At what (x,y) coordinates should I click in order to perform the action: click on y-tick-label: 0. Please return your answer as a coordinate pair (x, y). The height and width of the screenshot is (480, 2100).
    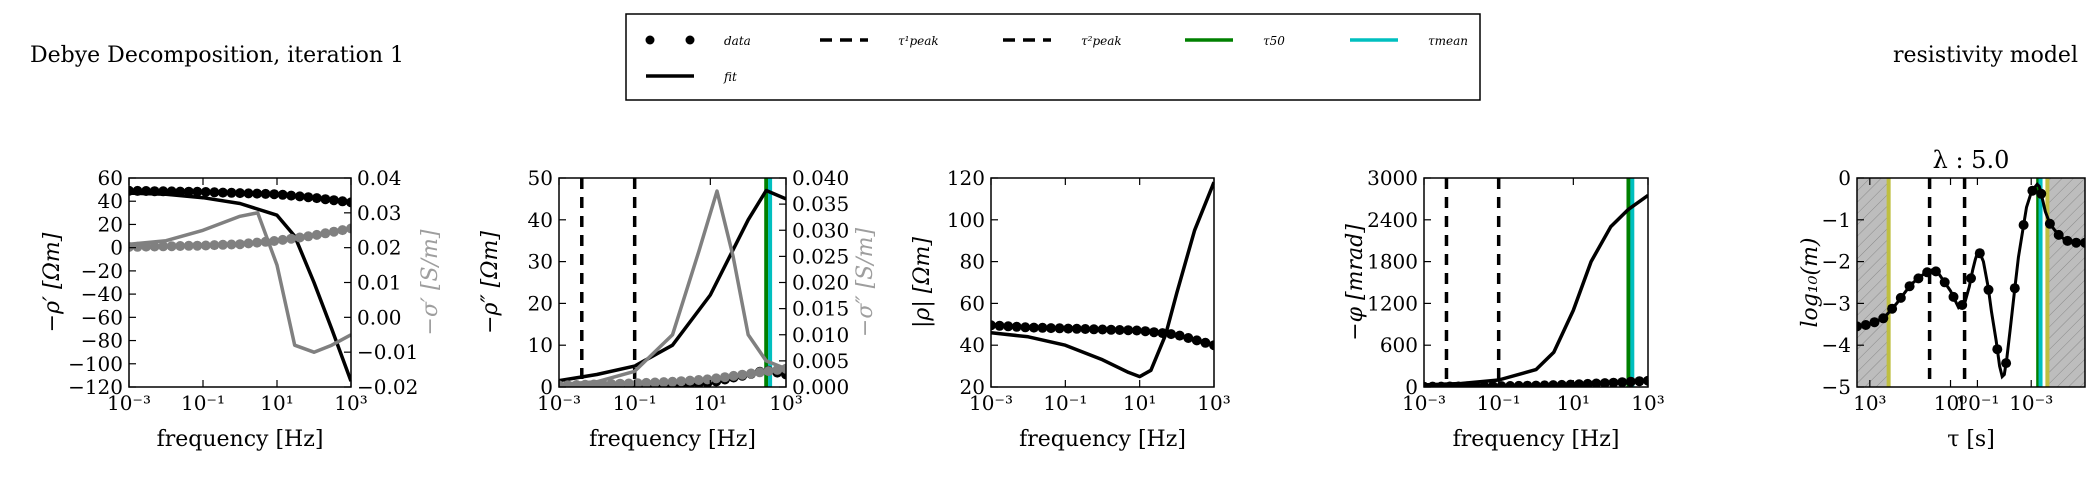
    Looking at the image, I should click on (1844, 178).